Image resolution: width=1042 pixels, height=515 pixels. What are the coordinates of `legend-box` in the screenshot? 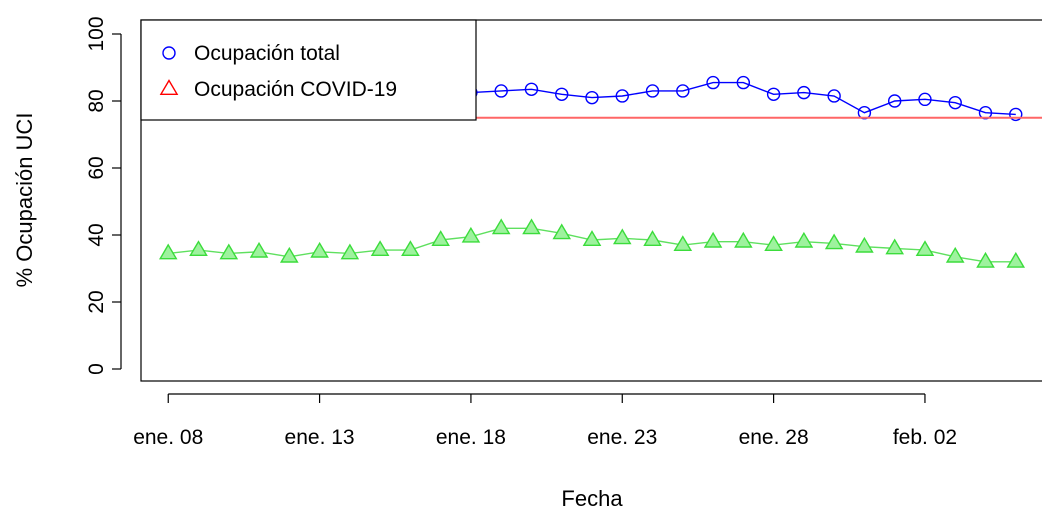 It's located at (308, 70).